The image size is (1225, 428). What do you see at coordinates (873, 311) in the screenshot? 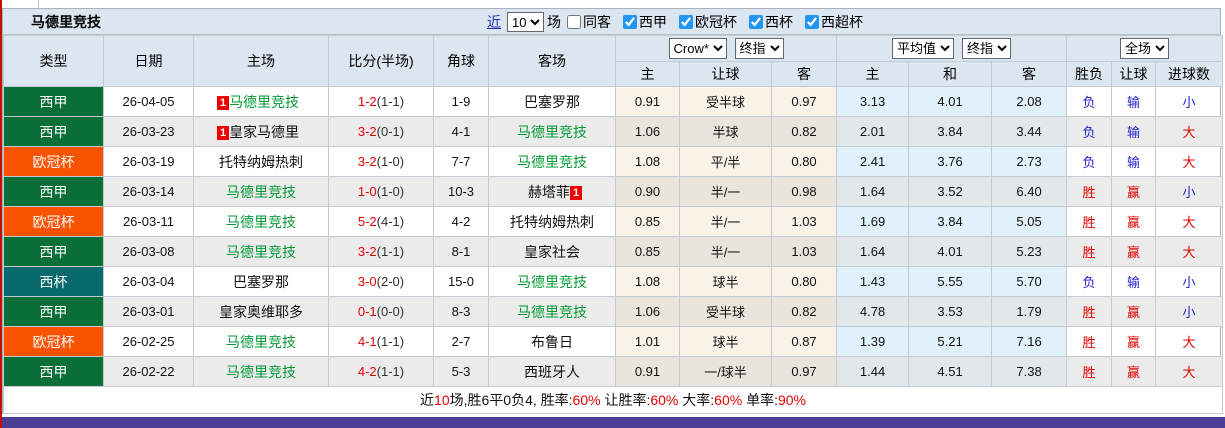
I see `avg-home-cell: 4.78` at bounding box center [873, 311].